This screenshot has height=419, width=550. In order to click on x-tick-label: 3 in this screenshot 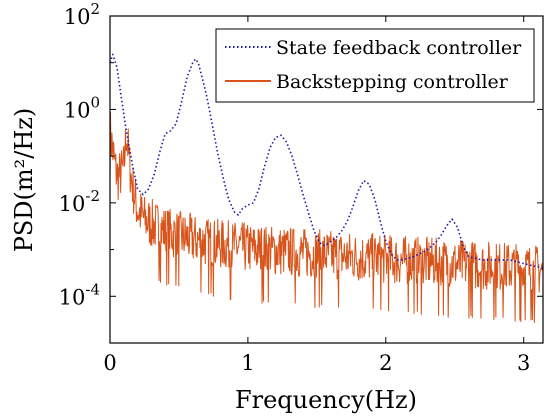, I will do `click(523, 363)`.